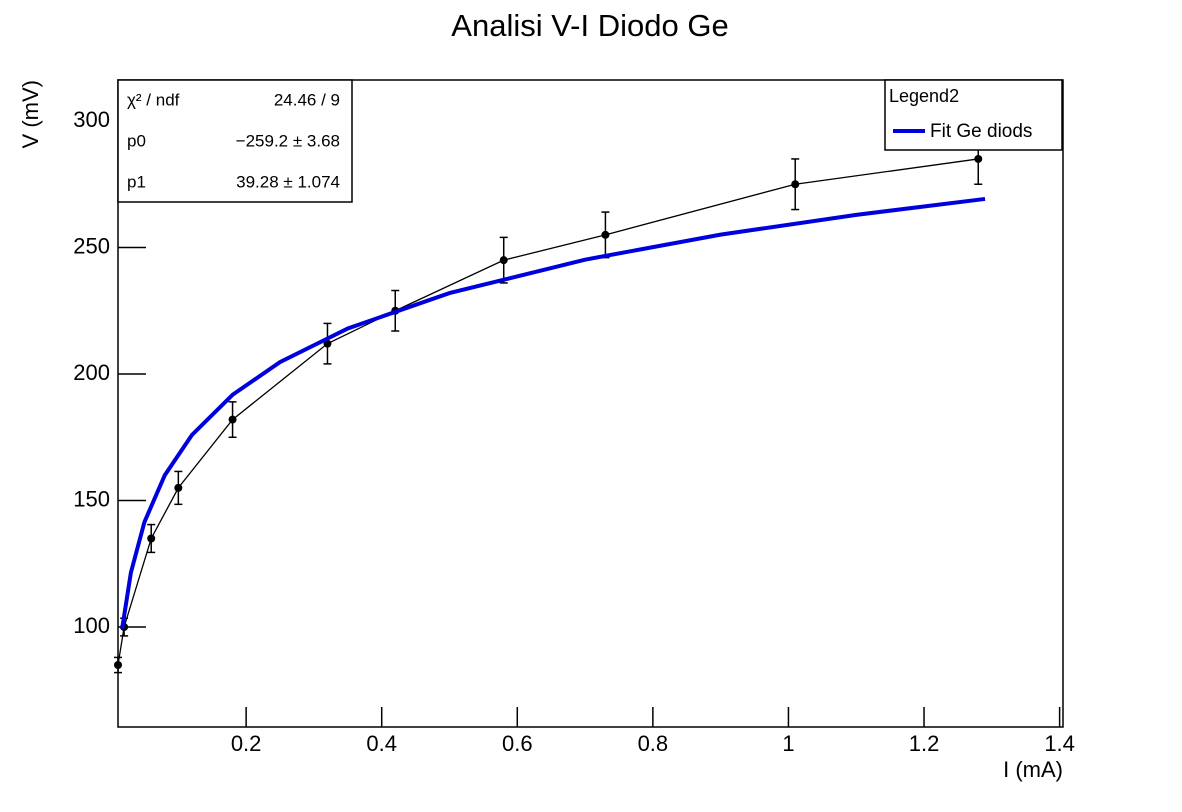  Describe the element at coordinates (589, 25) in the screenshot. I see `chart-title: Analisi V-I Diodo Ge` at that location.